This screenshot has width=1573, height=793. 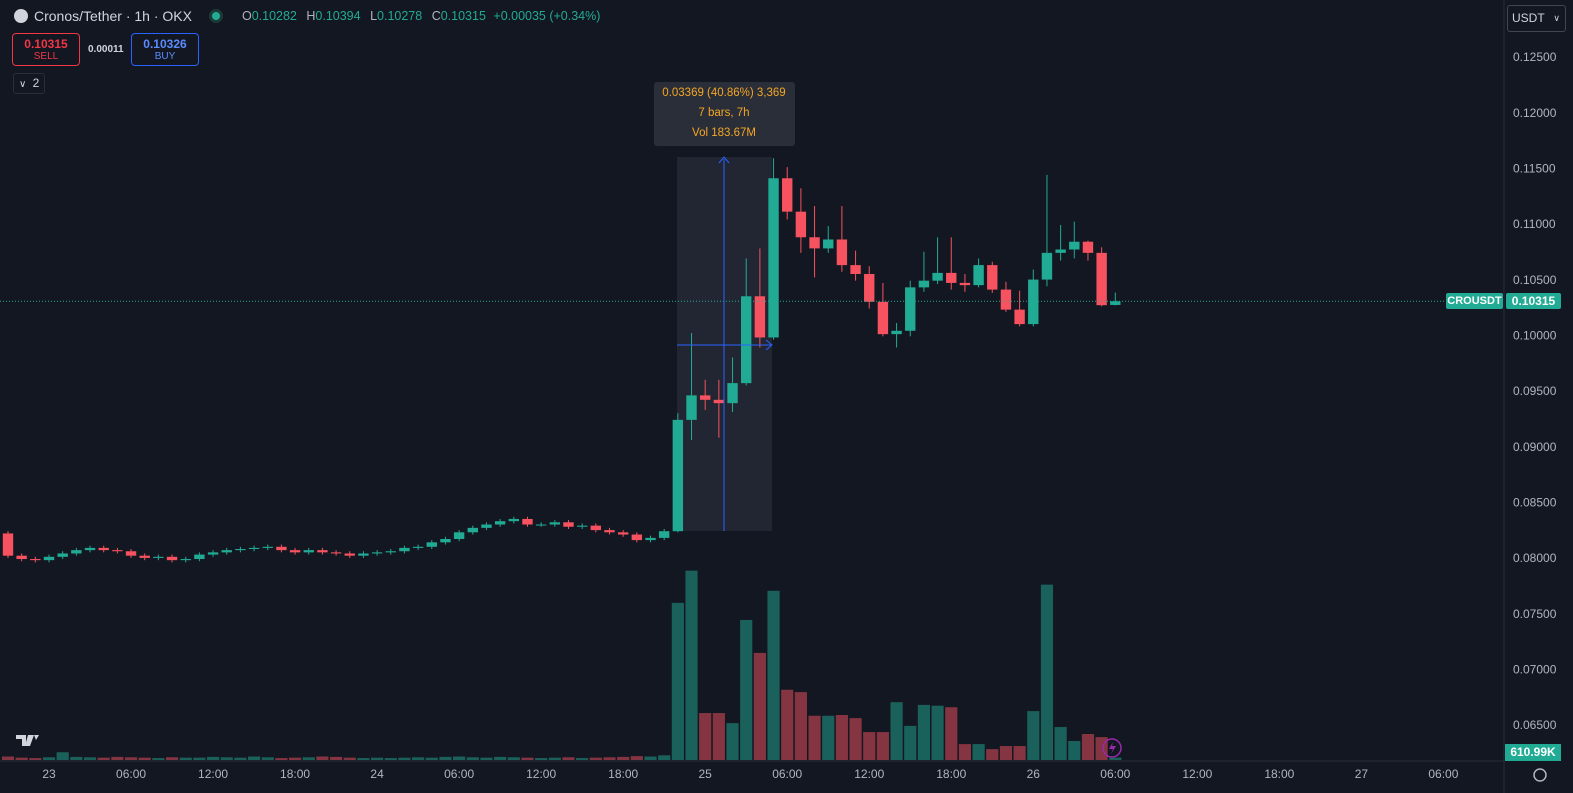 What do you see at coordinates (1034, 774) in the screenshot?
I see `x-tick-label: 26` at bounding box center [1034, 774].